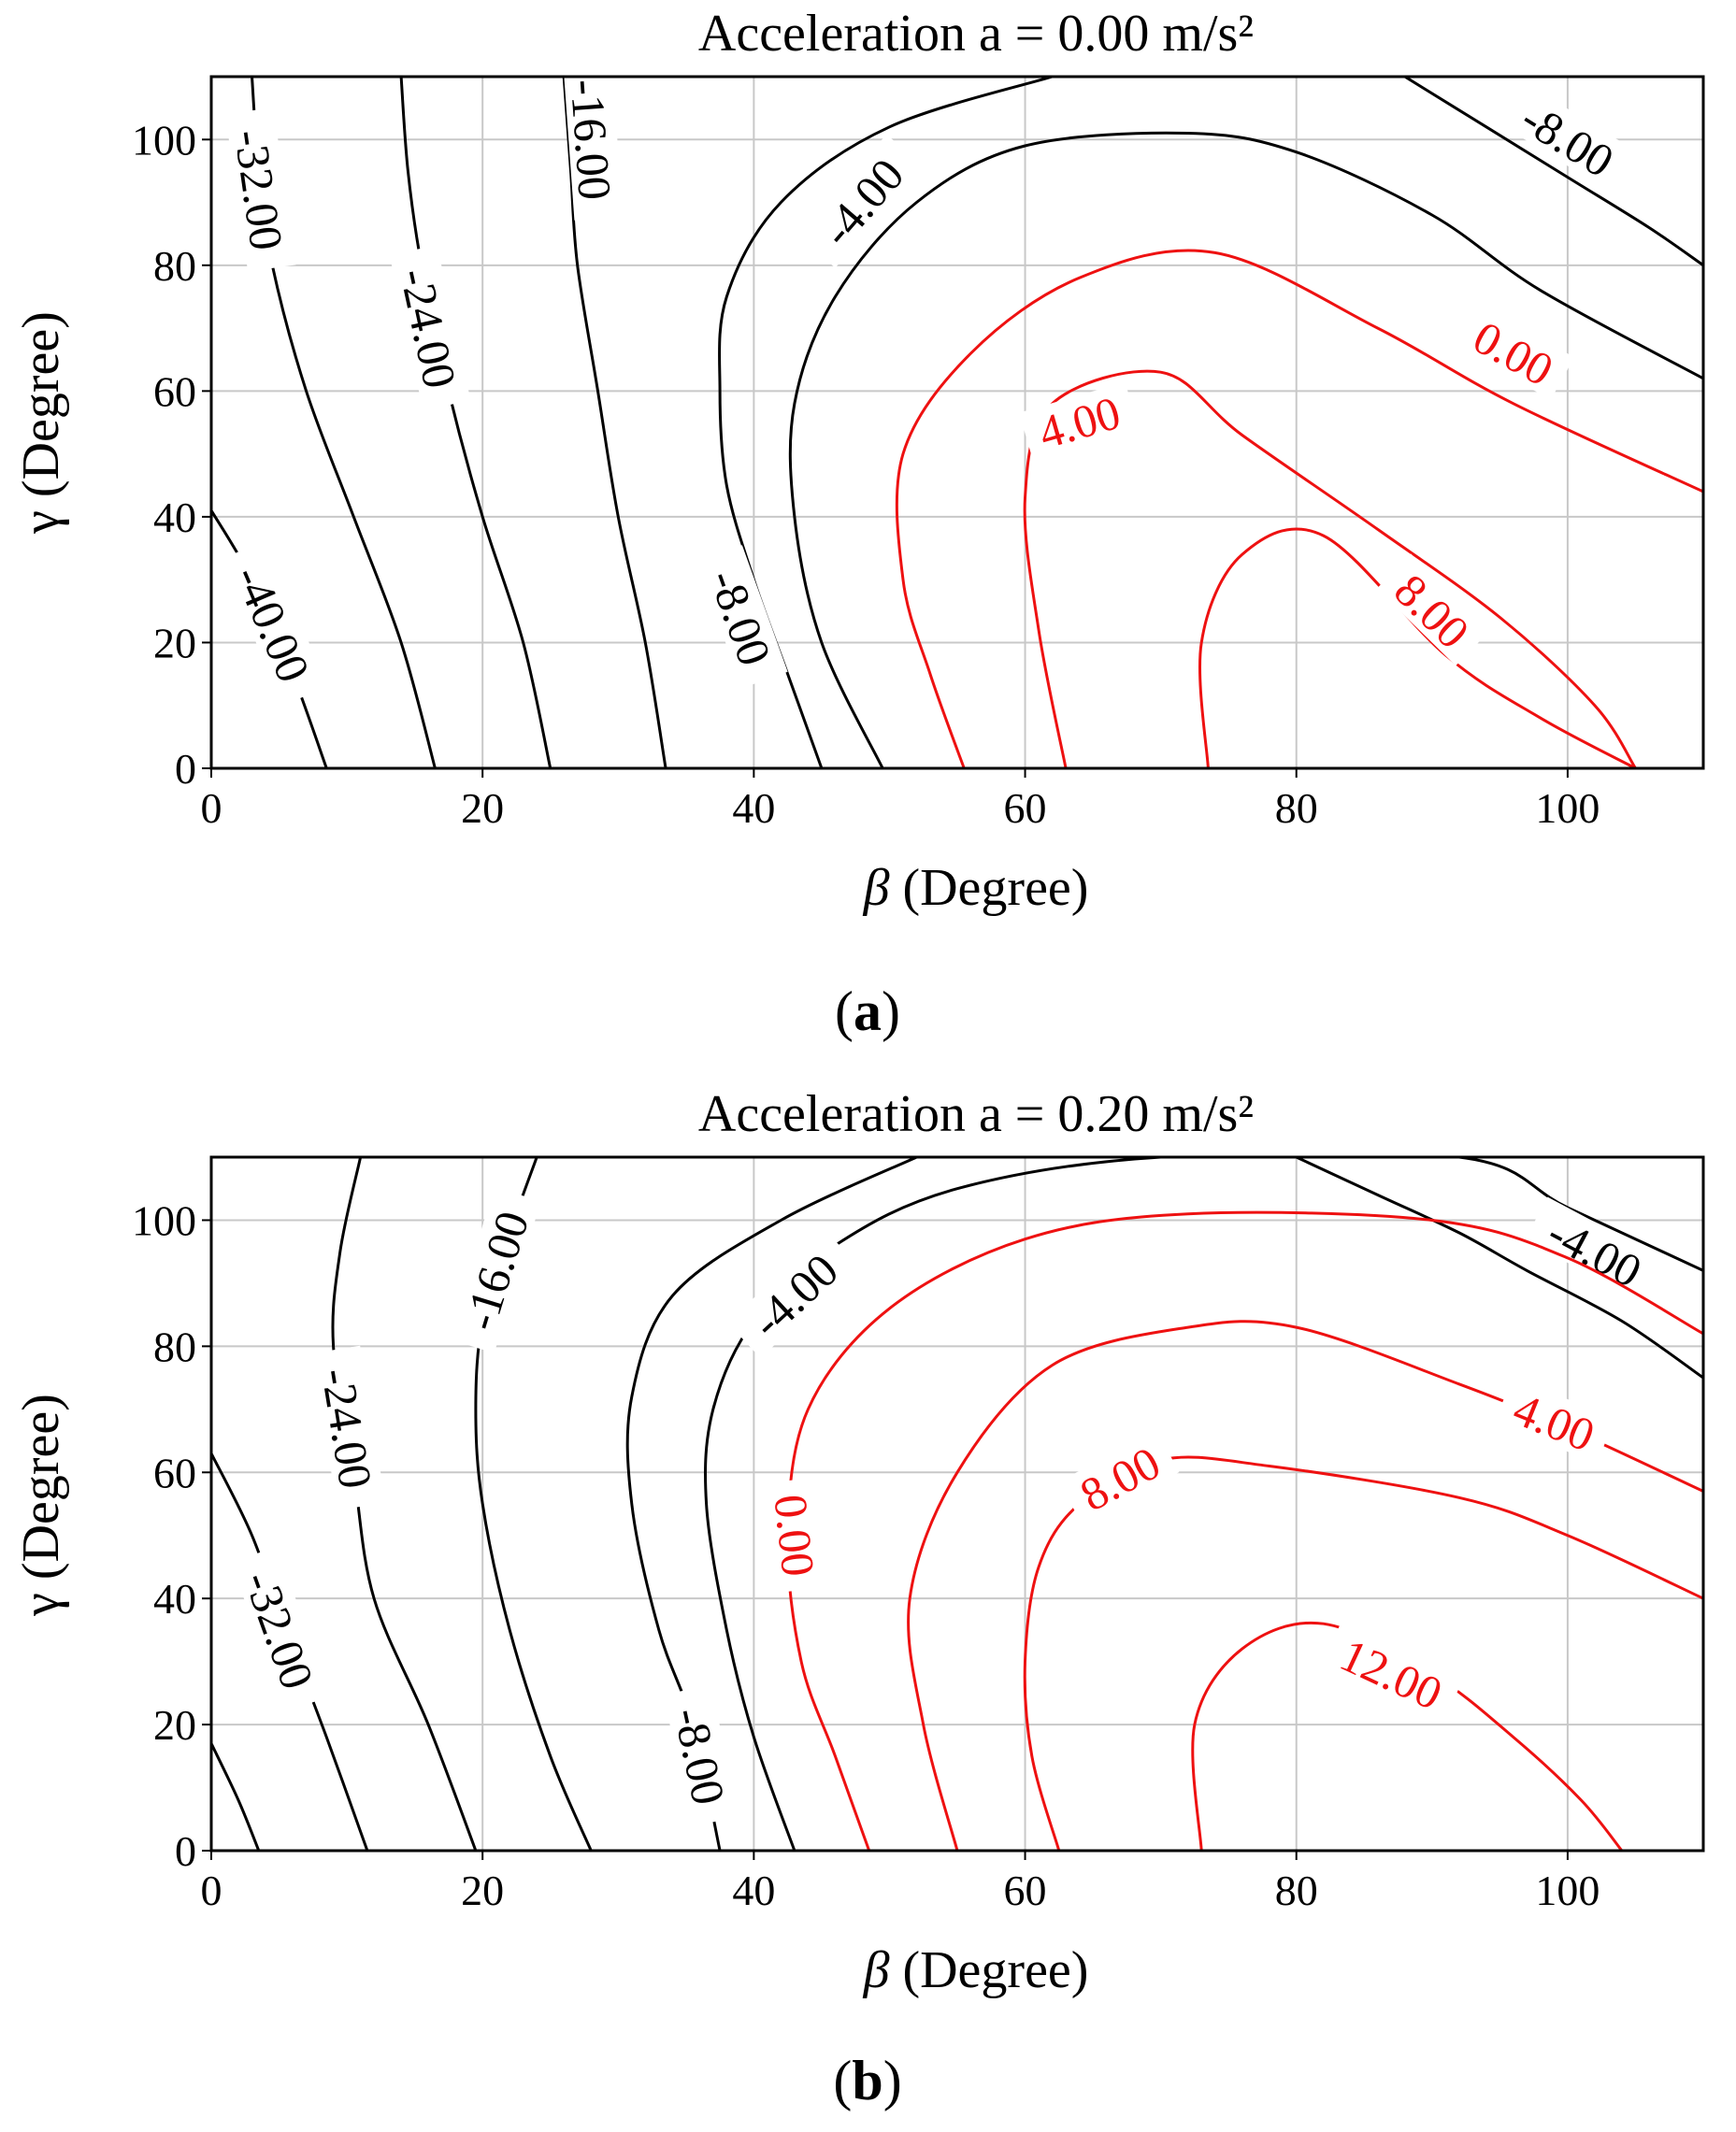  I want to click on chart-a-x-label: β (Degree), so click(976, 888).